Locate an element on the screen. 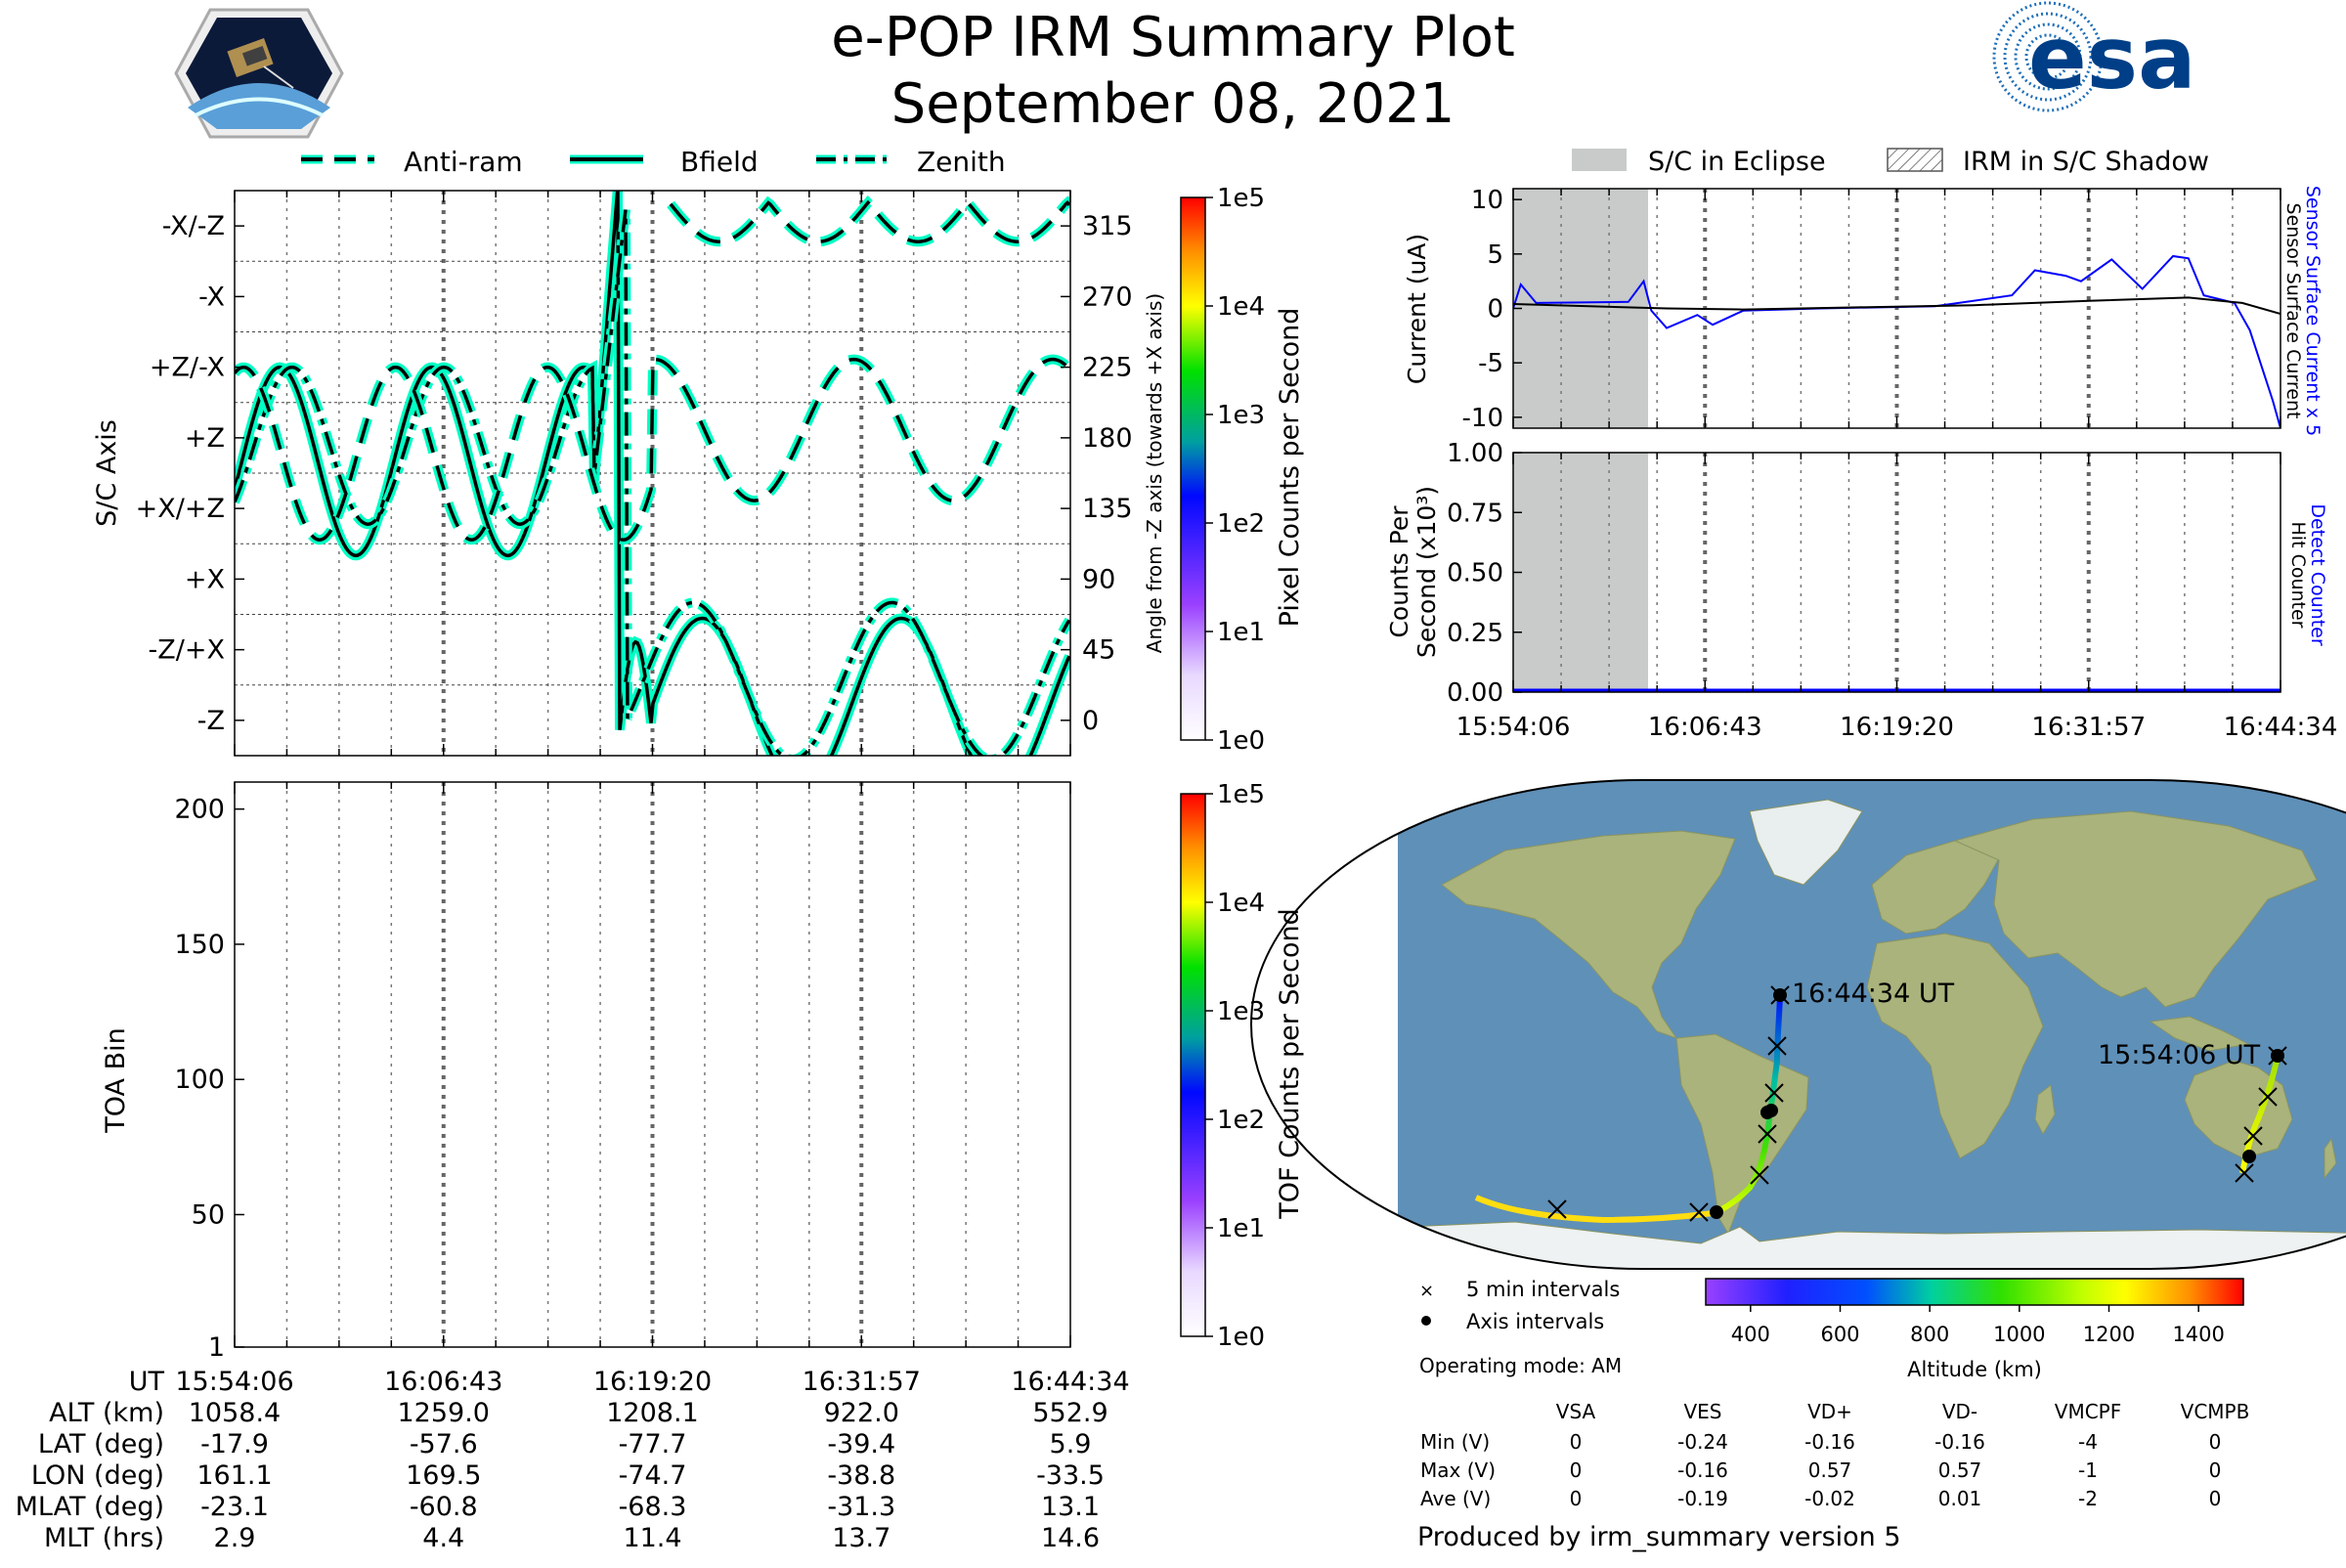  counts-right-label-1: Detect Counter is located at coordinates (2318, 574).